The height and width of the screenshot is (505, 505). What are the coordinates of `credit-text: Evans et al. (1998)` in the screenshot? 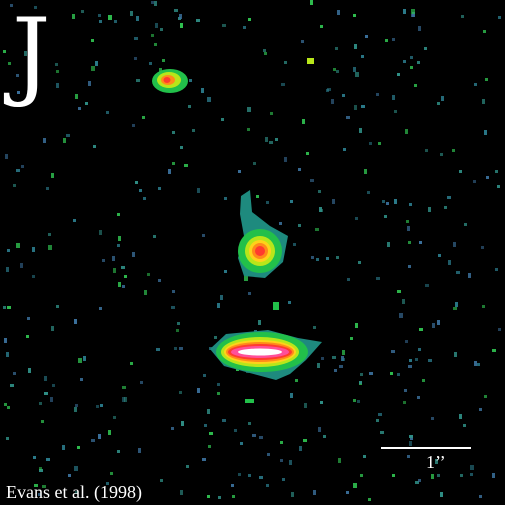 It's located at (74, 492).